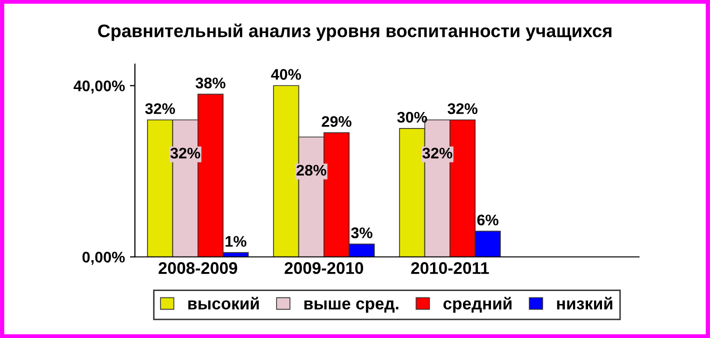  Describe the element at coordinates (361, 232) in the screenshot. I see `data-label: 3%` at that location.